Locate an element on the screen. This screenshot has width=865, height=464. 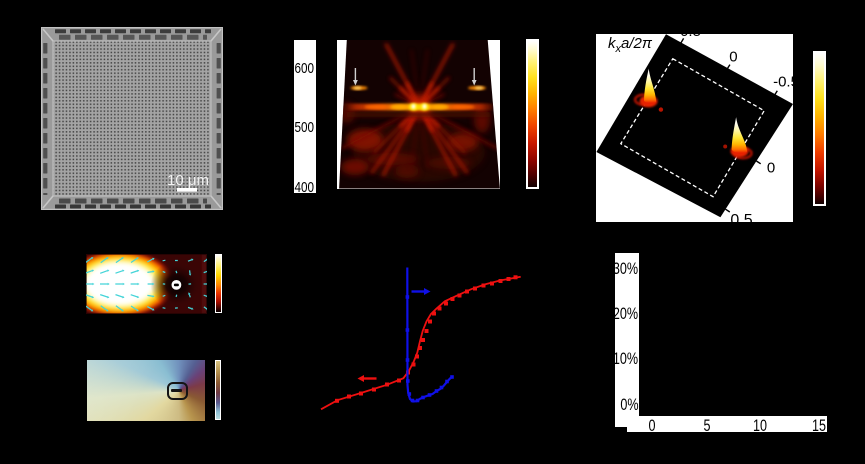
svg-text: 10 μm is located at coordinates (188, 180).